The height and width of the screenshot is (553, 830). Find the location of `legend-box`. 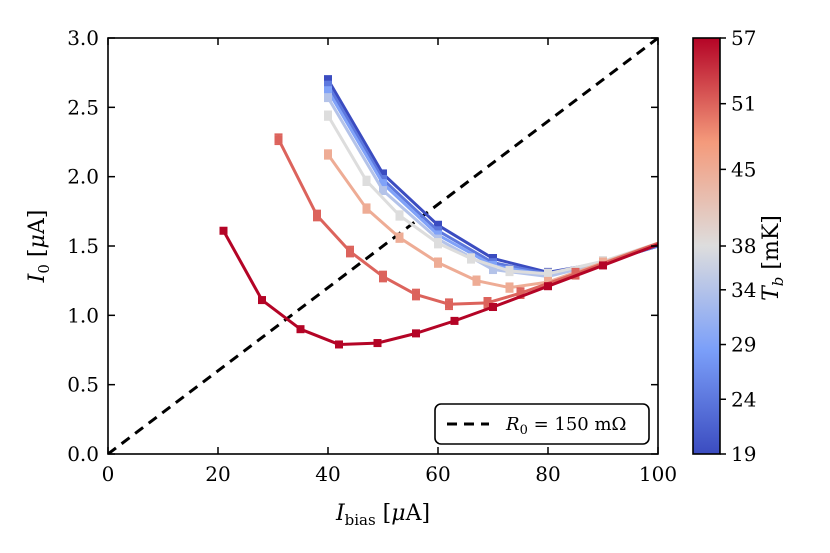

legend-box is located at coordinates (542, 424).